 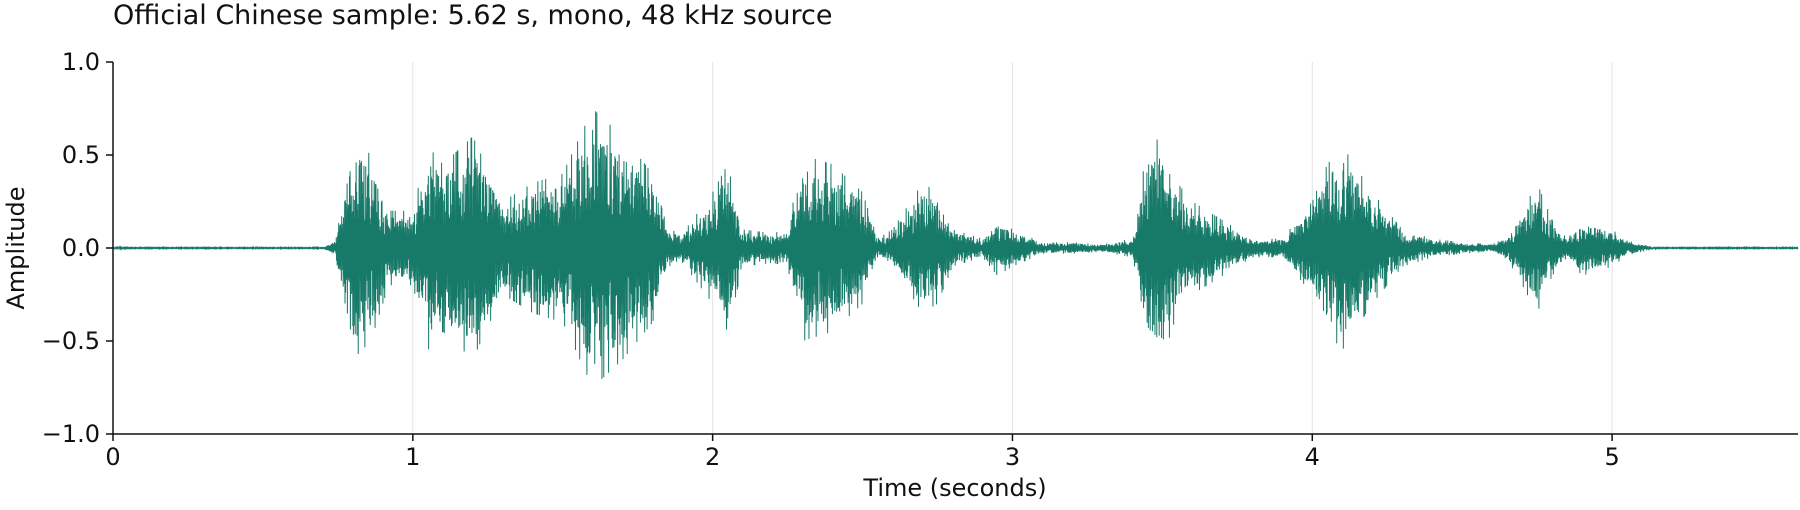 What do you see at coordinates (1312, 457) in the screenshot?
I see `x-tick-label: 4` at bounding box center [1312, 457].